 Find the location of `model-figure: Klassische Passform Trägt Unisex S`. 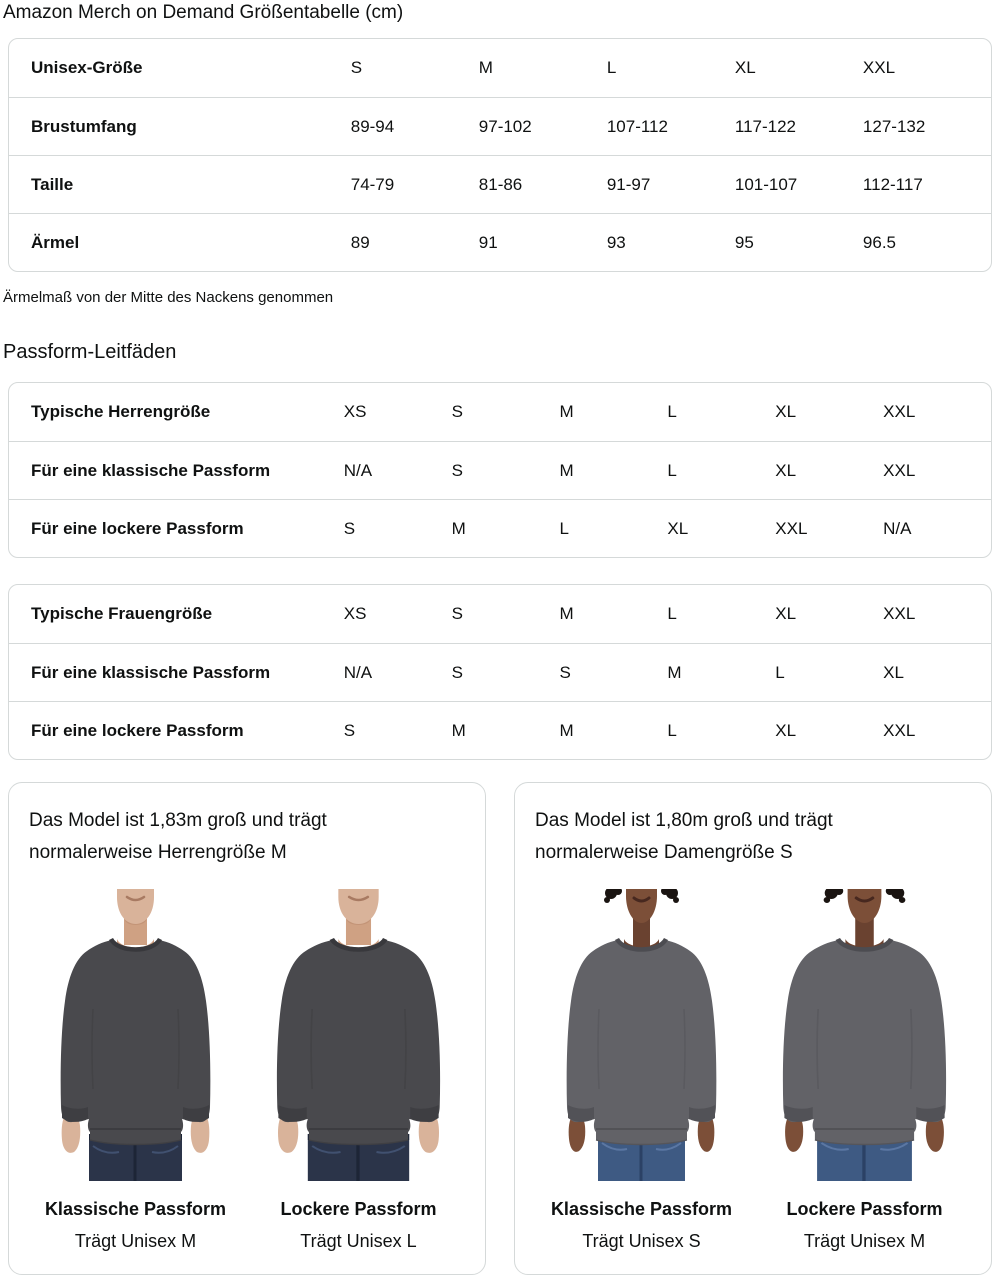

model-figure: Klassische Passform Trägt Unisex S is located at coordinates (641, 1070).